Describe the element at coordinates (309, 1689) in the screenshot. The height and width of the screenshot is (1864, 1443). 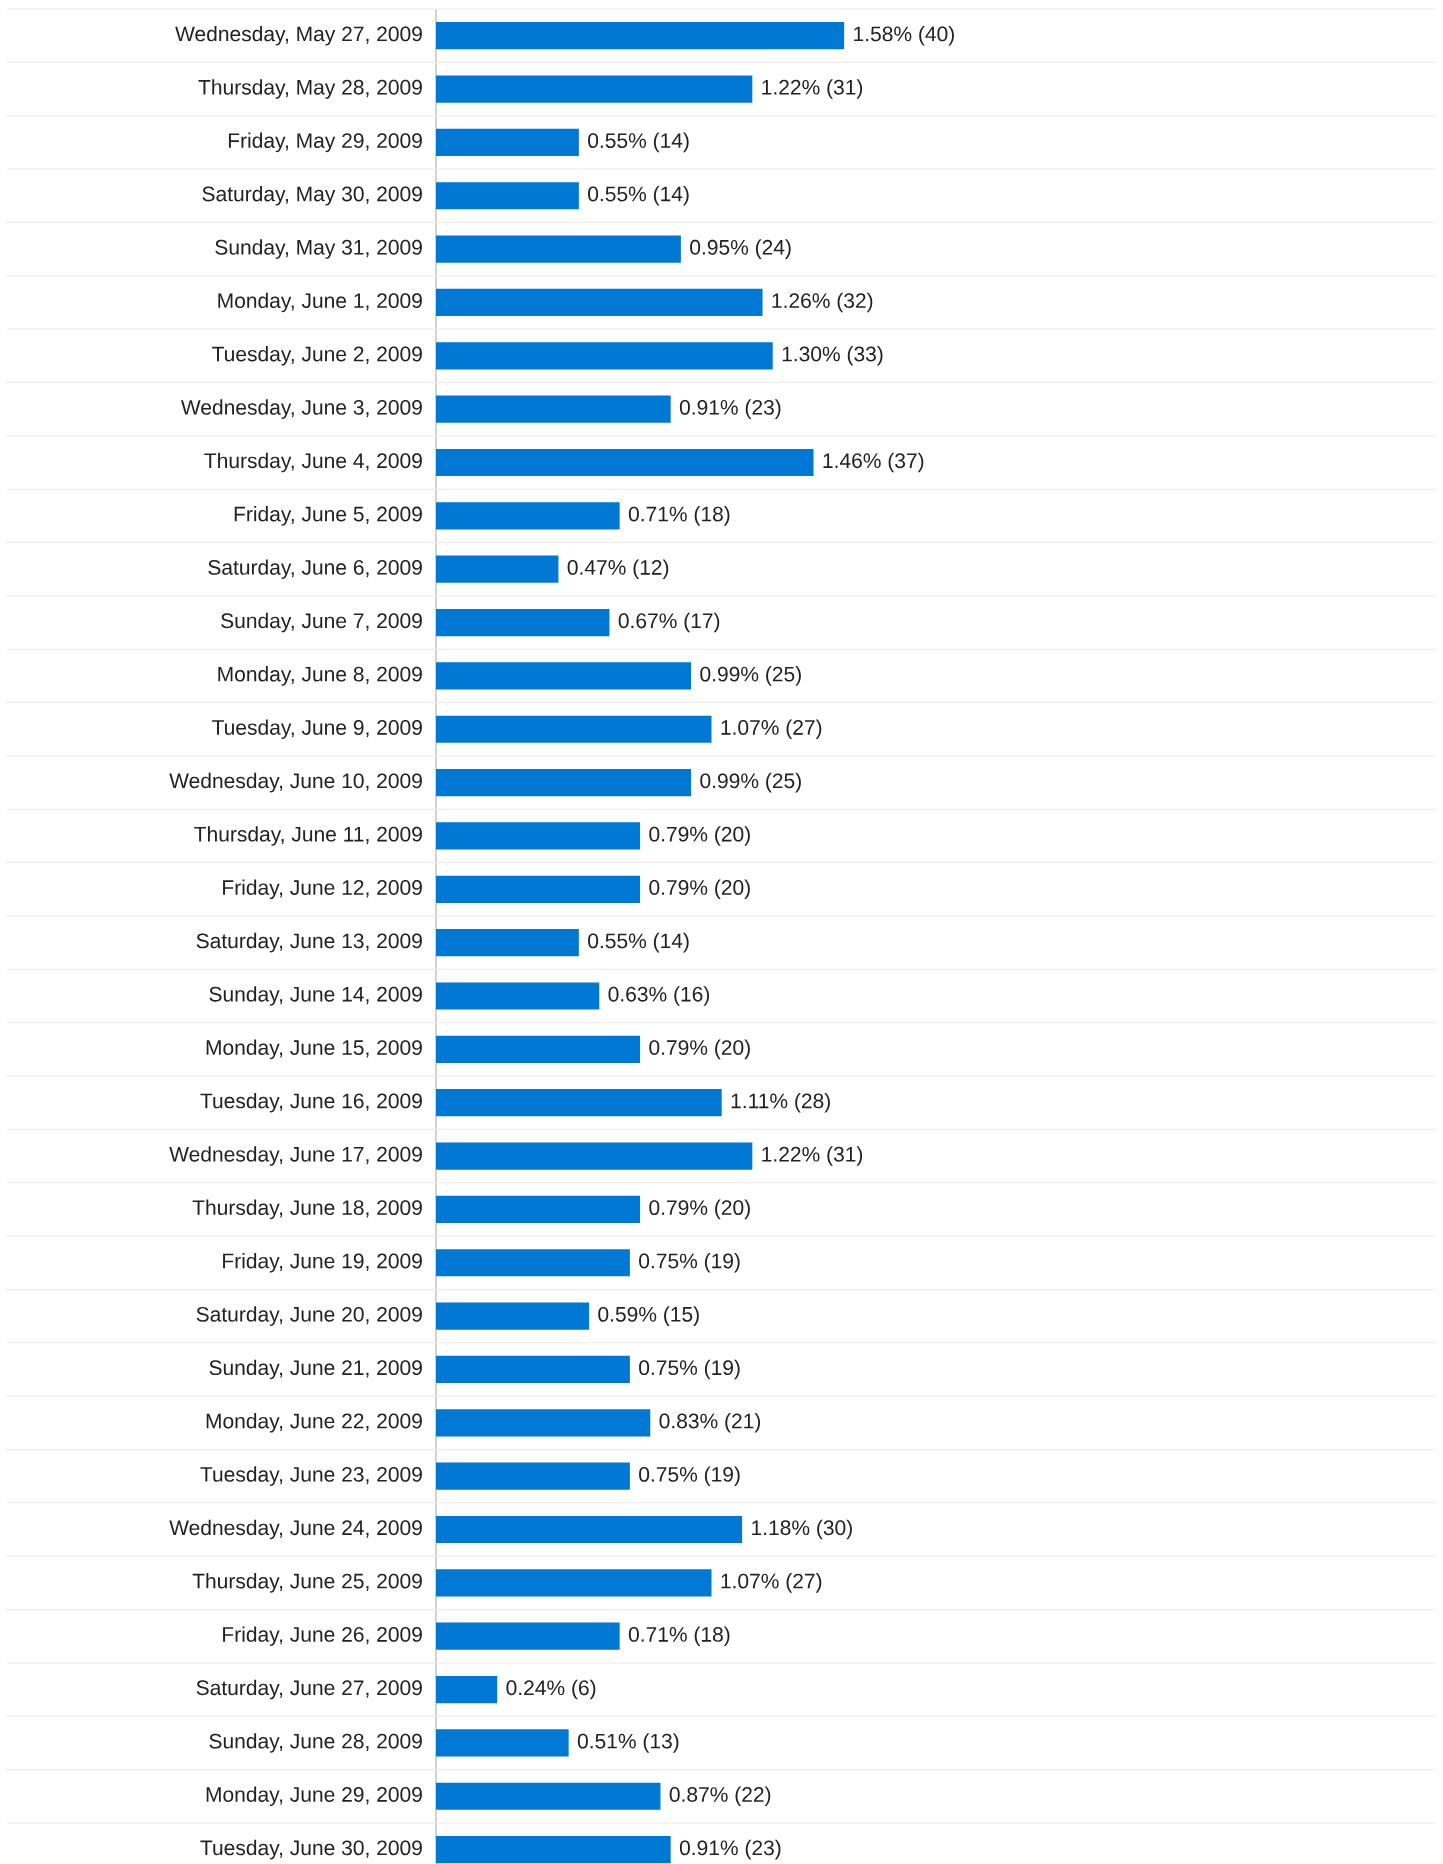
I see `y-tick-label: Saturday, June 27, 2009` at that location.